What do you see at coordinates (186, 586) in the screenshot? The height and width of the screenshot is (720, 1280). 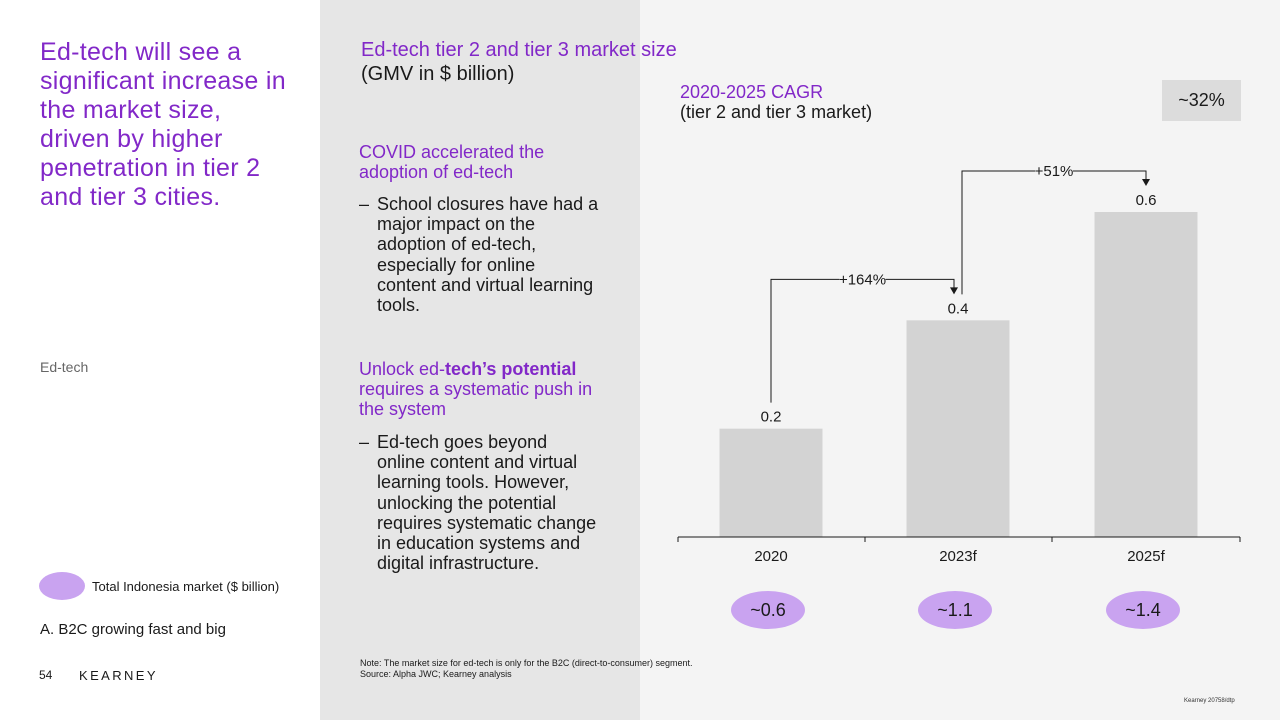 I see `legend-label: Total Indonesia market ($ billion)` at bounding box center [186, 586].